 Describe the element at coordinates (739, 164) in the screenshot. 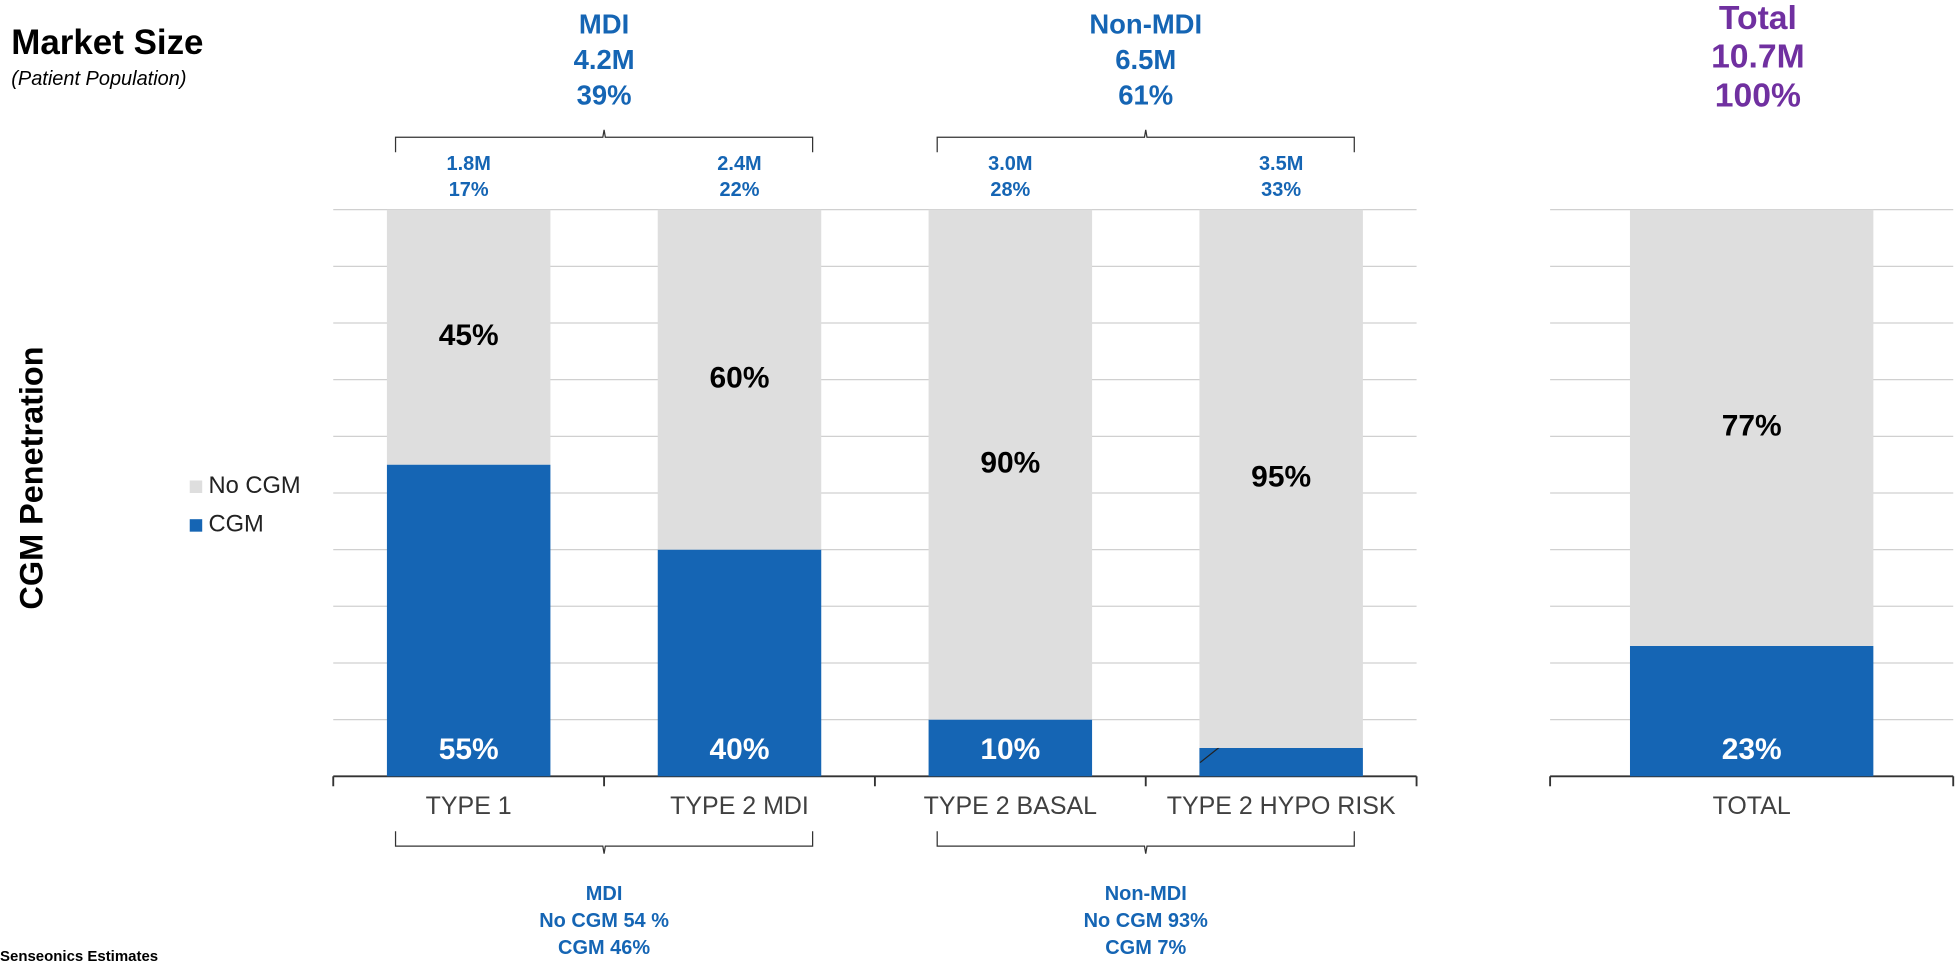

I see `category-annotation: 2.4M` at that location.